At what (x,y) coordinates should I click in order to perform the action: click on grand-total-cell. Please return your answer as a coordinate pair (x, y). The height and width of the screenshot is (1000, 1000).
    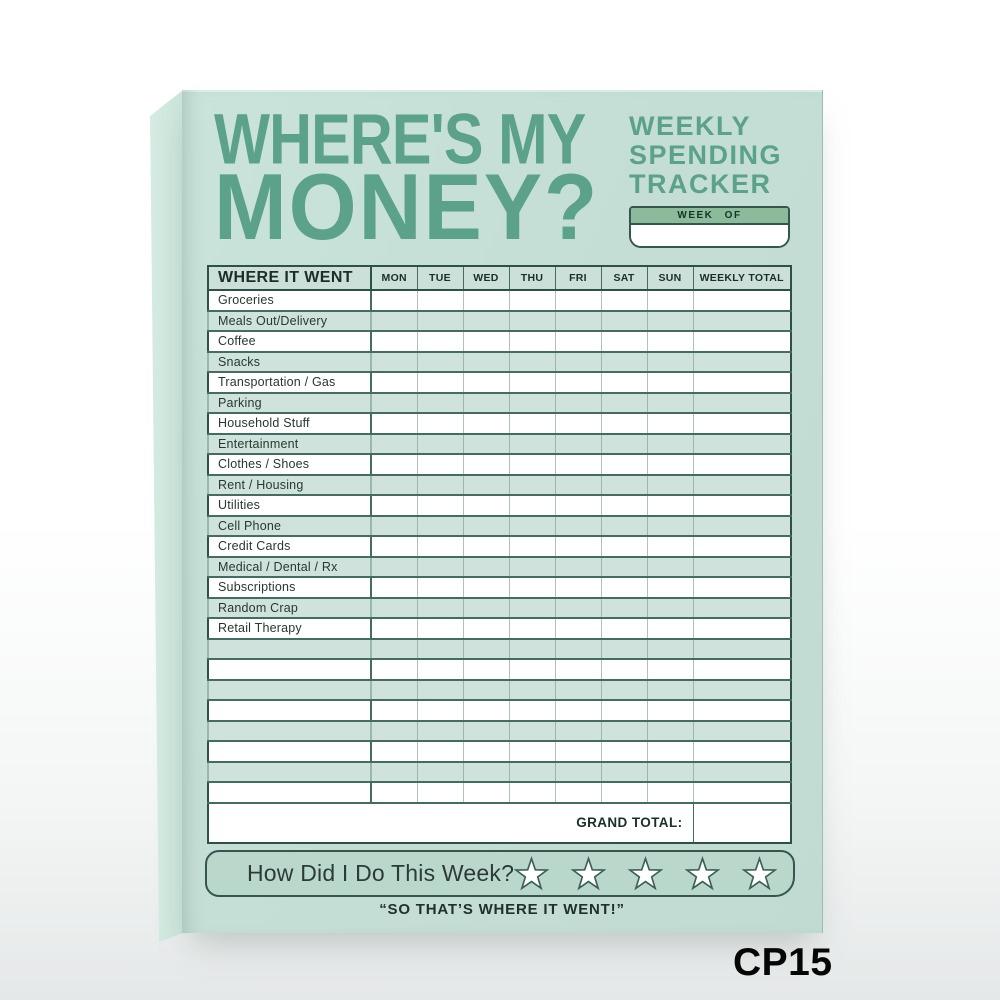
    Looking at the image, I should click on (742, 822).